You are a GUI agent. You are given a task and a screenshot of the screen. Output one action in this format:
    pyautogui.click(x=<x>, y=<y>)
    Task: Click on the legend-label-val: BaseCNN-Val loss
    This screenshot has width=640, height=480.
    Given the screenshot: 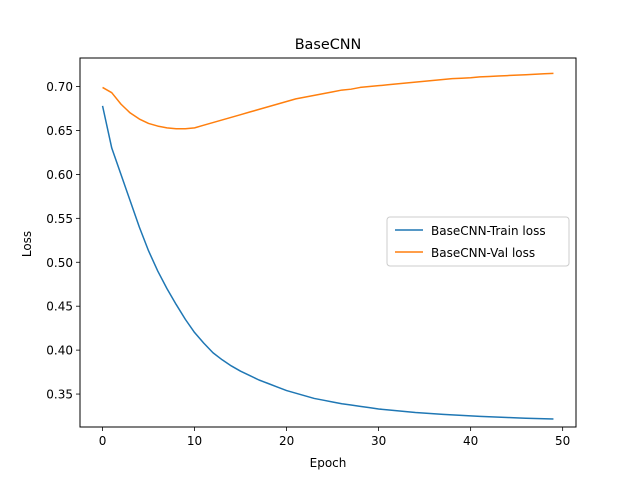 What is the action you would take?
    pyautogui.click(x=483, y=253)
    